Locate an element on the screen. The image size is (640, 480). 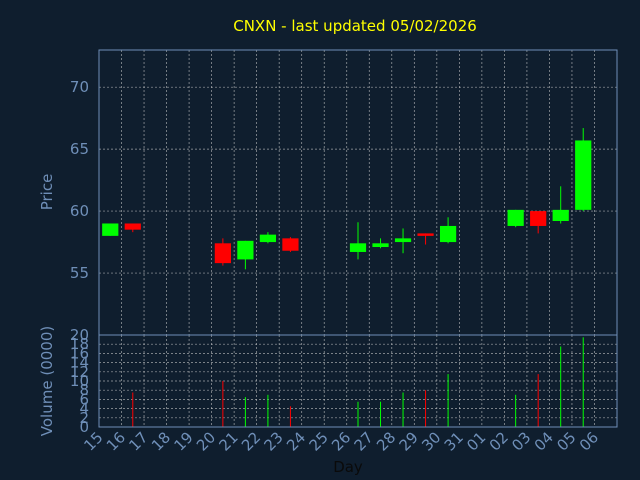
price-tick-label: 60 is located at coordinates (79, 211).